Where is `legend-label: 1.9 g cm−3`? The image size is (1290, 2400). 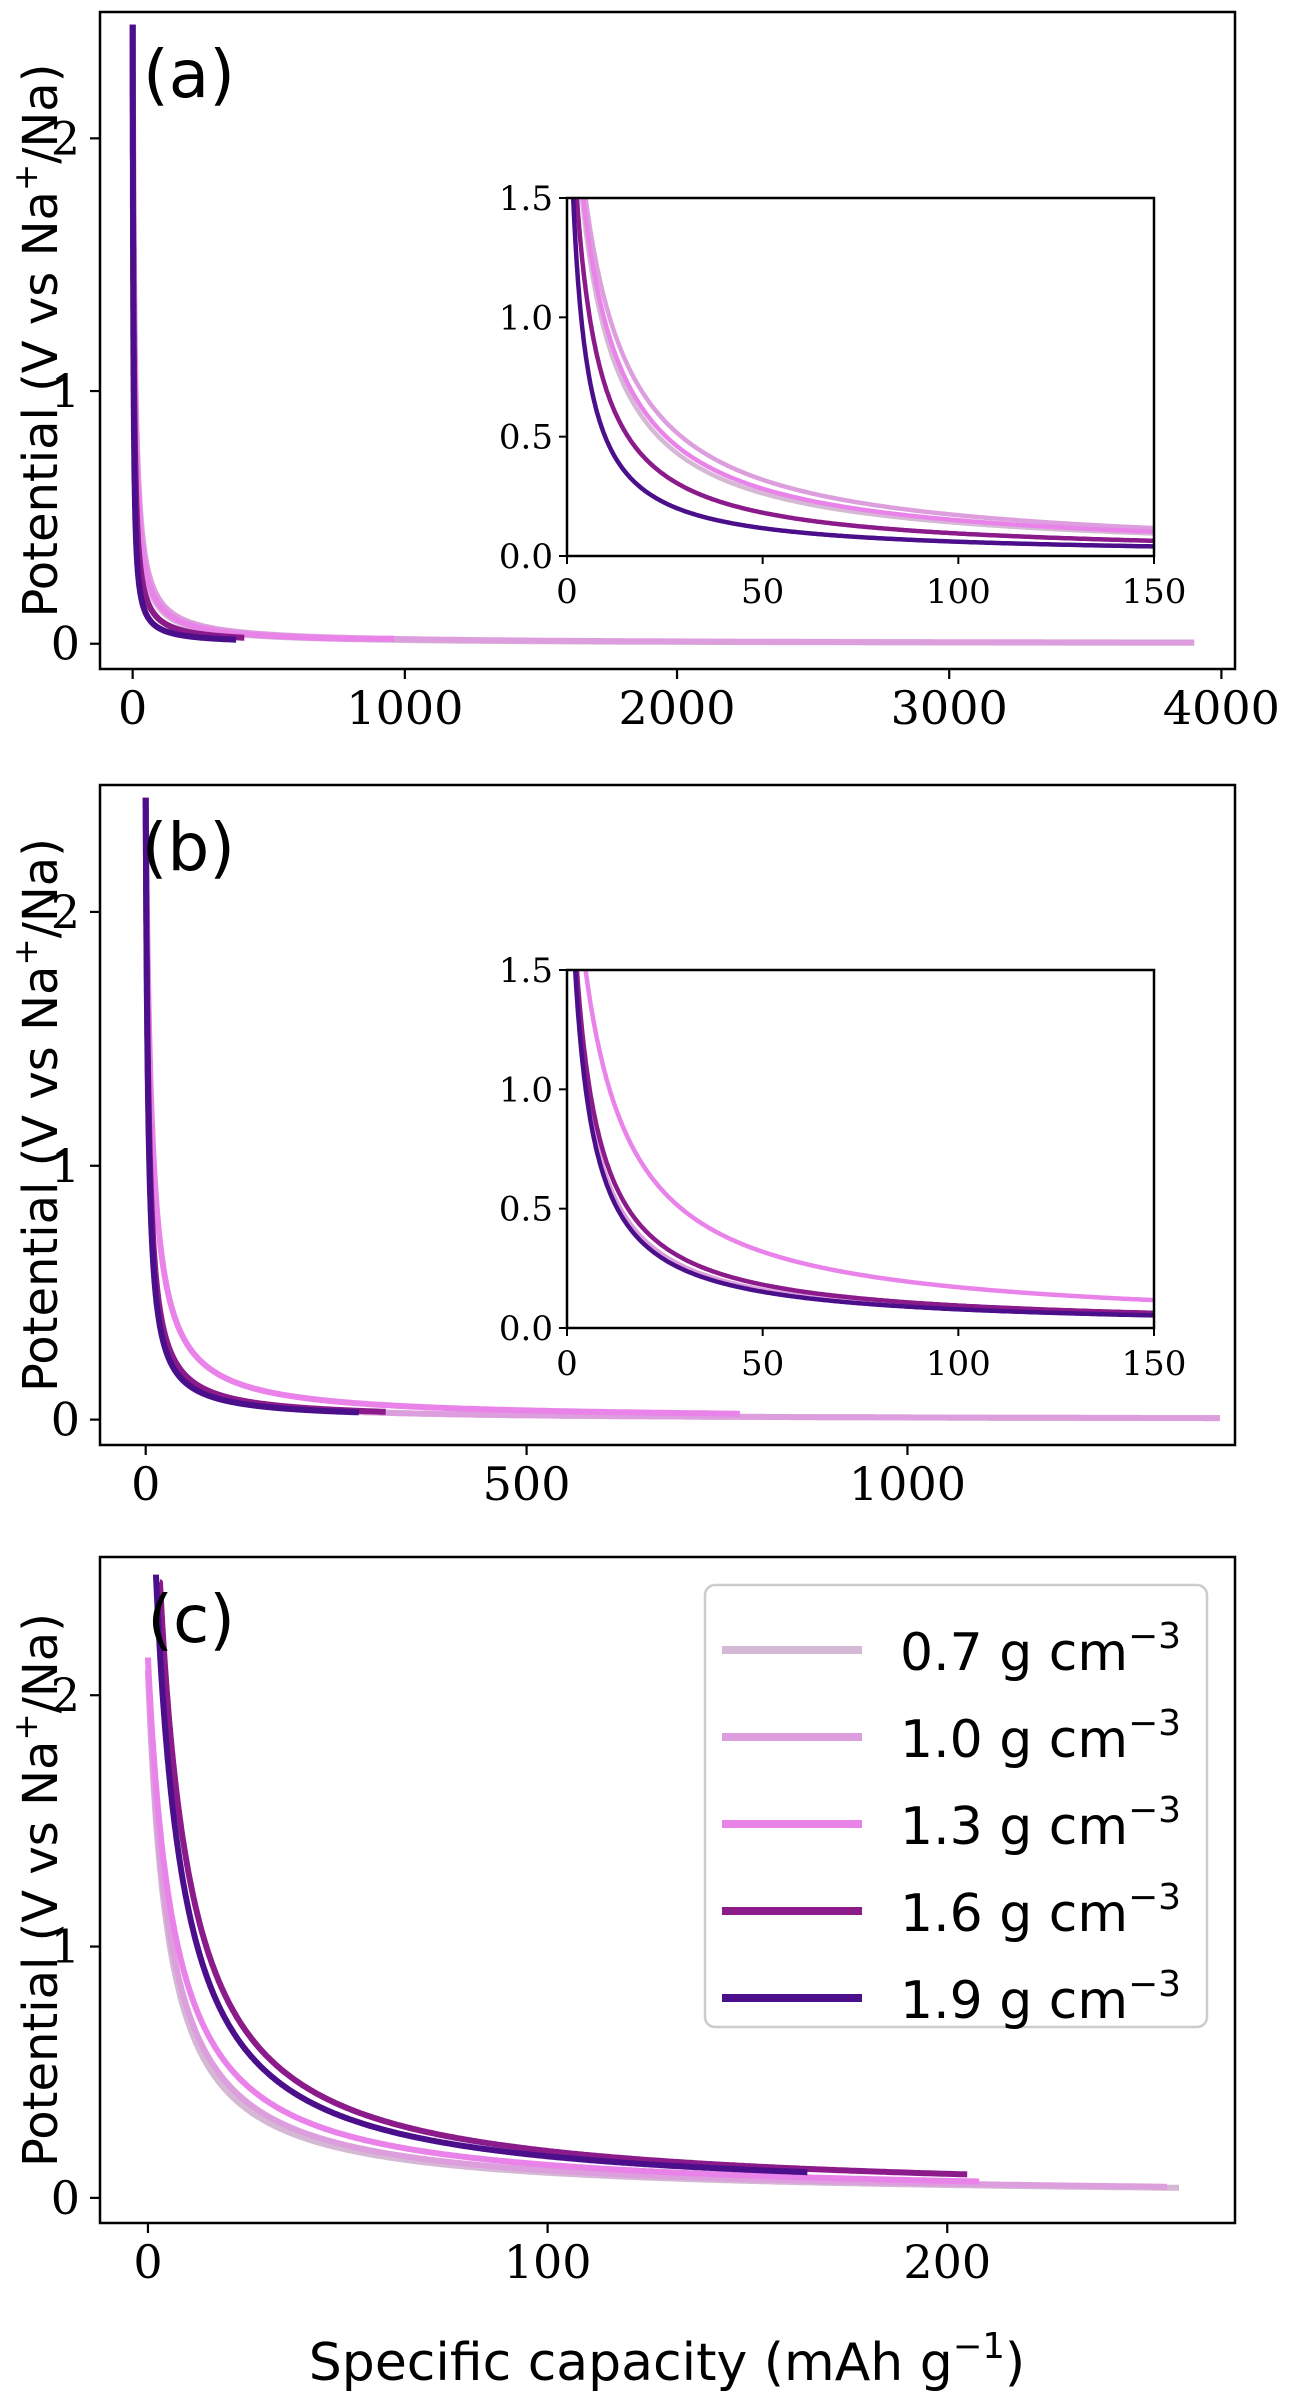
legend-label: 1.9 g cm−3 is located at coordinates (1040, 1997).